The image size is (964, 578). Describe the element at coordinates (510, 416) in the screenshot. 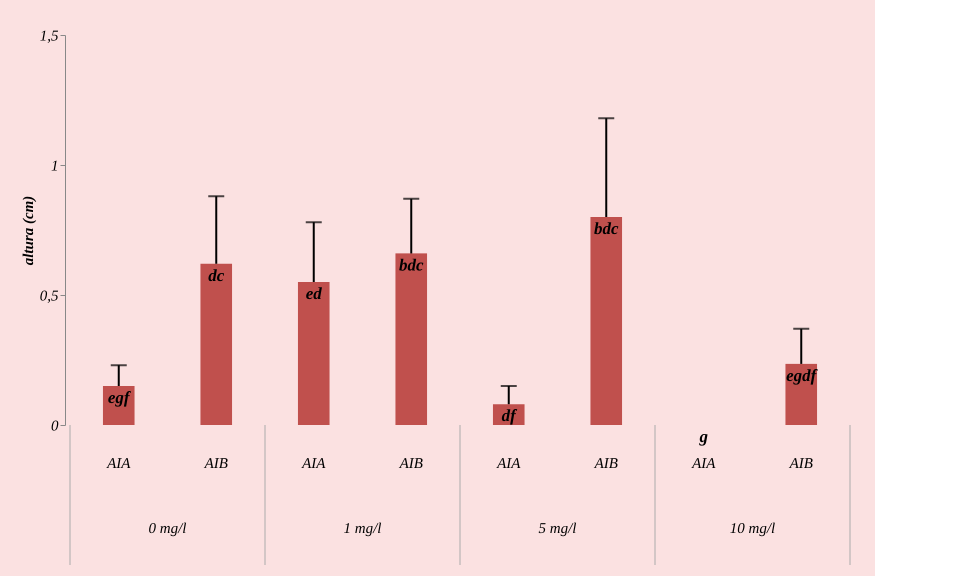

I see `data-label: df` at that location.